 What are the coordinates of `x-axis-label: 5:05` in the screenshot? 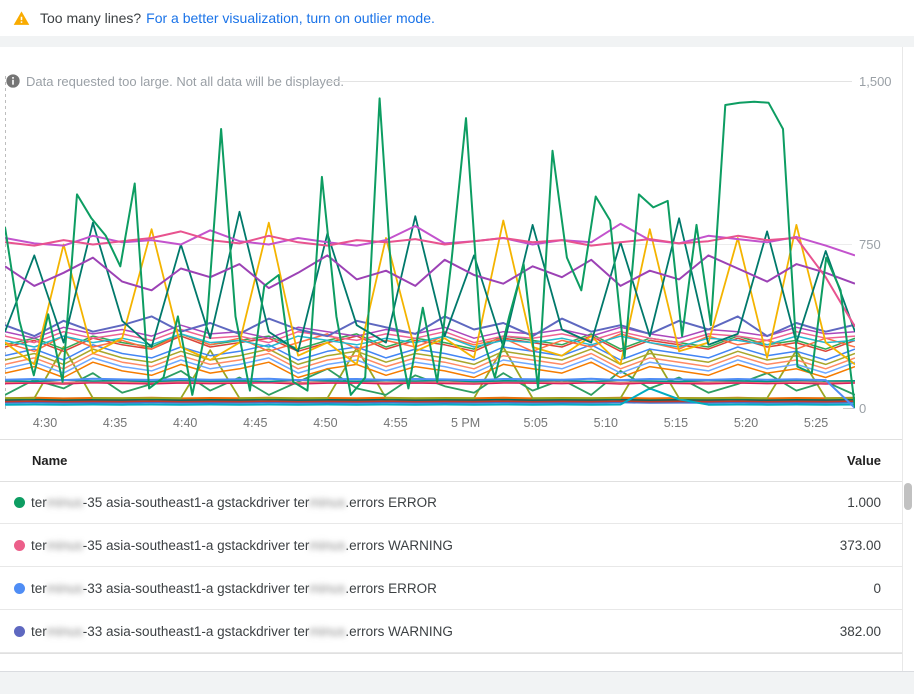 It's located at (535, 423).